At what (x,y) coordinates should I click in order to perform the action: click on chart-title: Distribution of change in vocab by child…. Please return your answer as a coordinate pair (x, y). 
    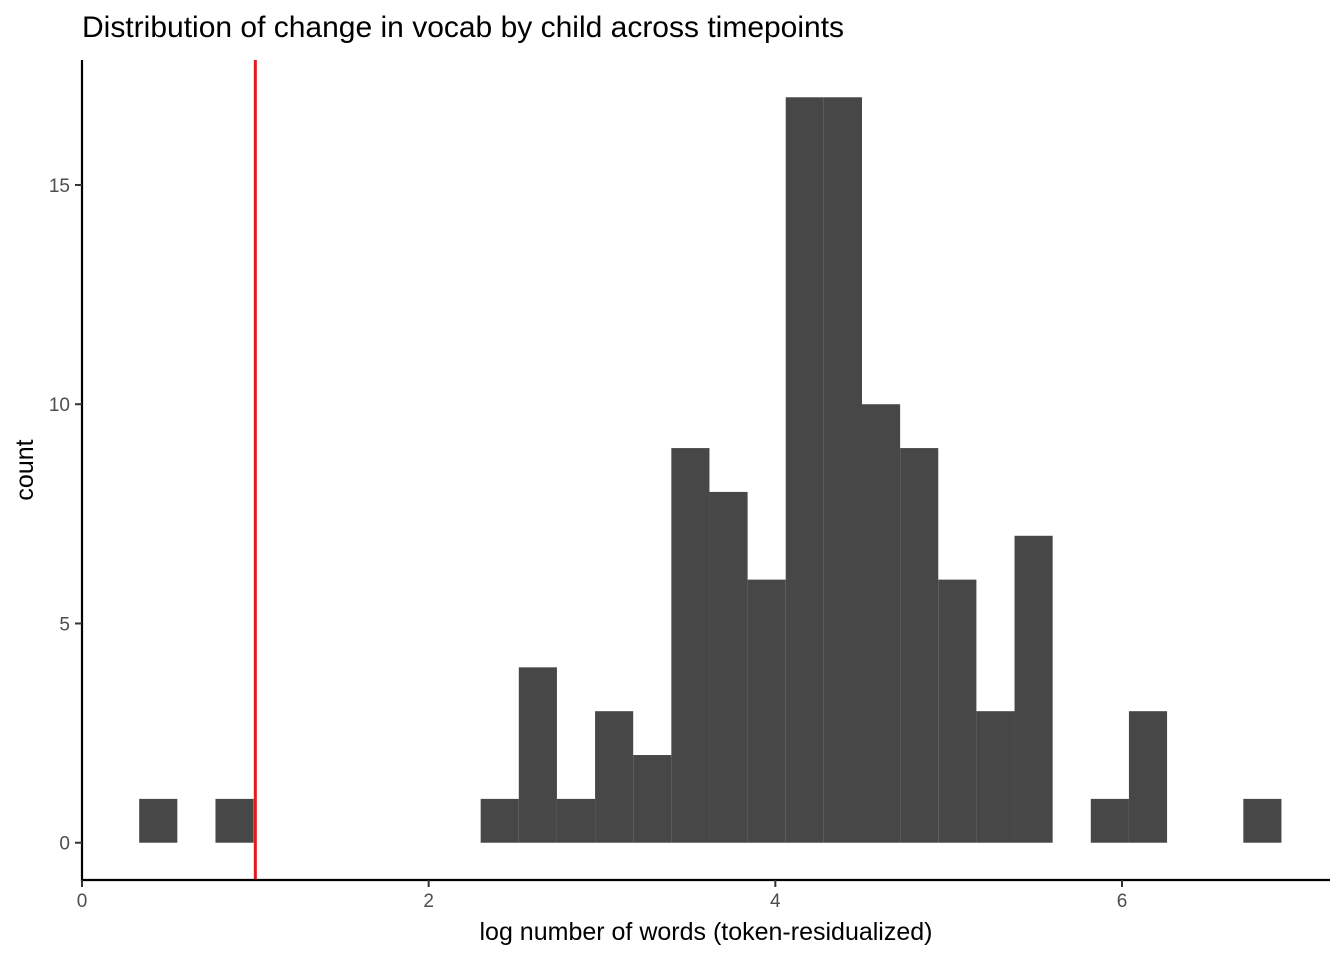
    Looking at the image, I should click on (463, 27).